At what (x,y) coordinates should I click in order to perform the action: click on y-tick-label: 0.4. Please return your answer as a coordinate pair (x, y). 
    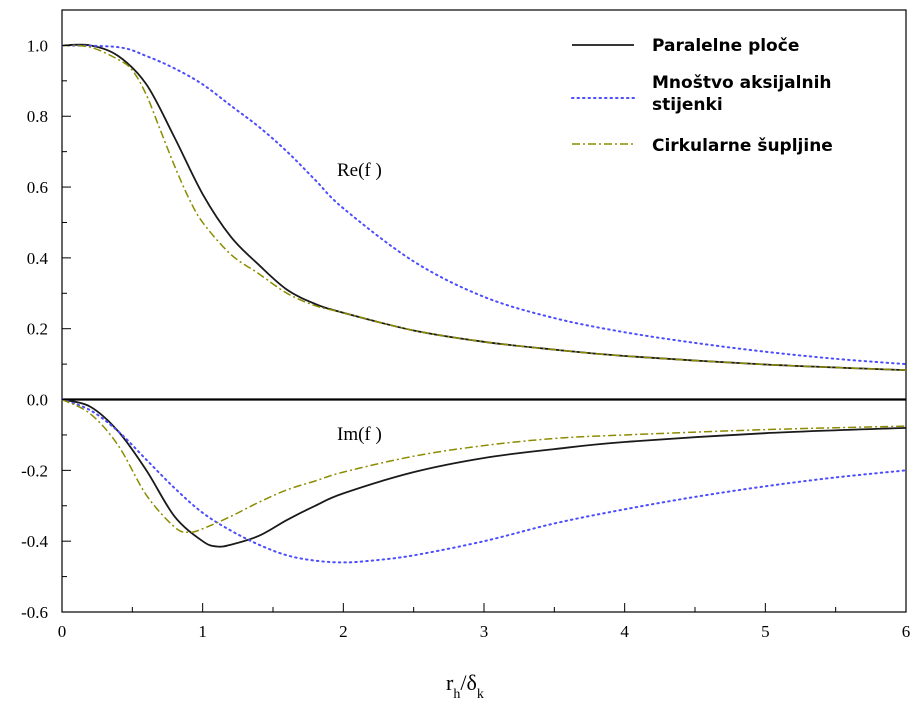
    Looking at the image, I should click on (38, 258).